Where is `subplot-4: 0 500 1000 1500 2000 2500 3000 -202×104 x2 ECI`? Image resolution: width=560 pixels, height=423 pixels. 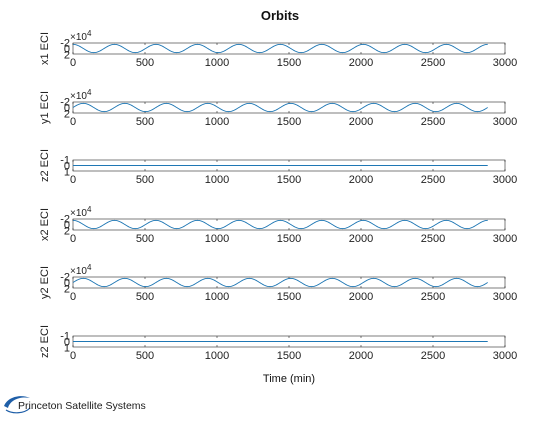 subplot-4: 0 500 1000 1500 2000 2500 3000 -202×104 x2 ECI is located at coordinates (278, 225).